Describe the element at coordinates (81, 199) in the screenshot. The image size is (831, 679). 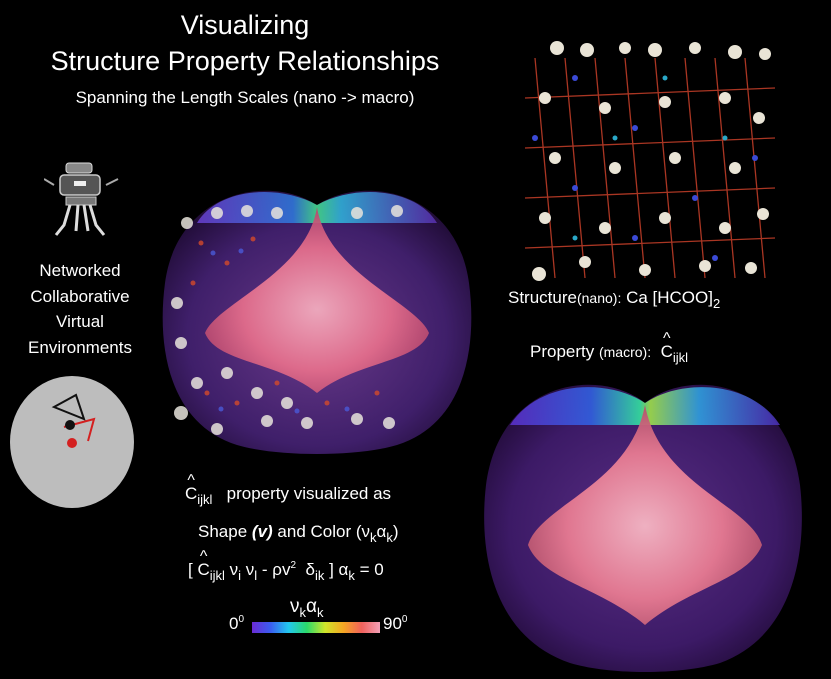
I see `robot-avatar-icon` at that location.